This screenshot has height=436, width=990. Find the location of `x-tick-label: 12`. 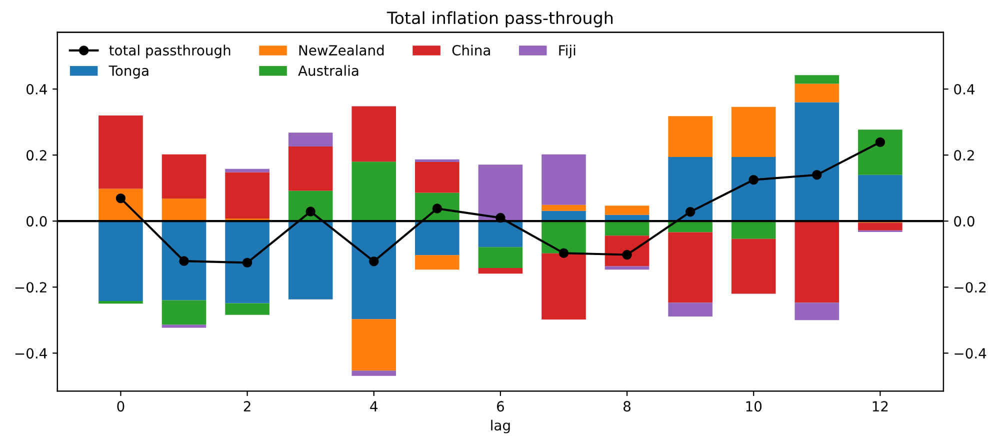

x-tick-label: 12 is located at coordinates (880, 406).